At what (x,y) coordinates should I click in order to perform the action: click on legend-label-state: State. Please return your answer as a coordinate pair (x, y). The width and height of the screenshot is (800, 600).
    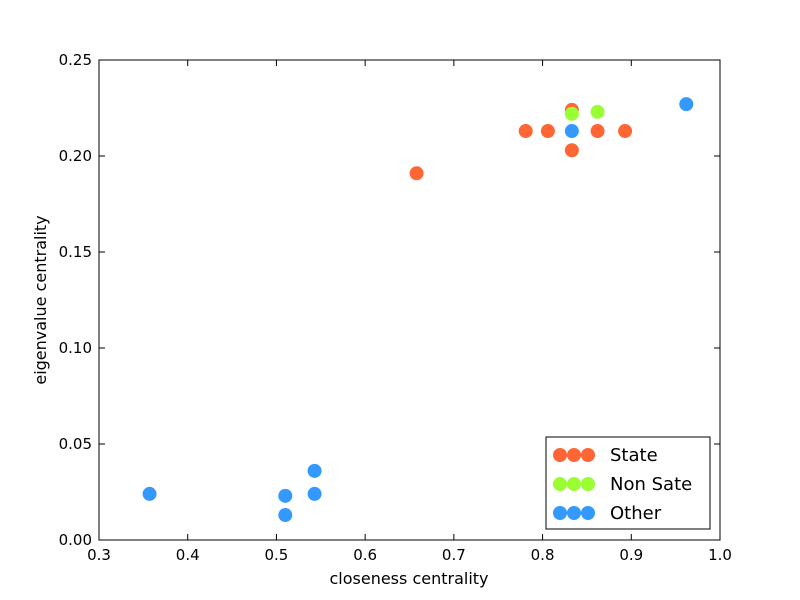
    Looking at the image, I should click on (634, 455).